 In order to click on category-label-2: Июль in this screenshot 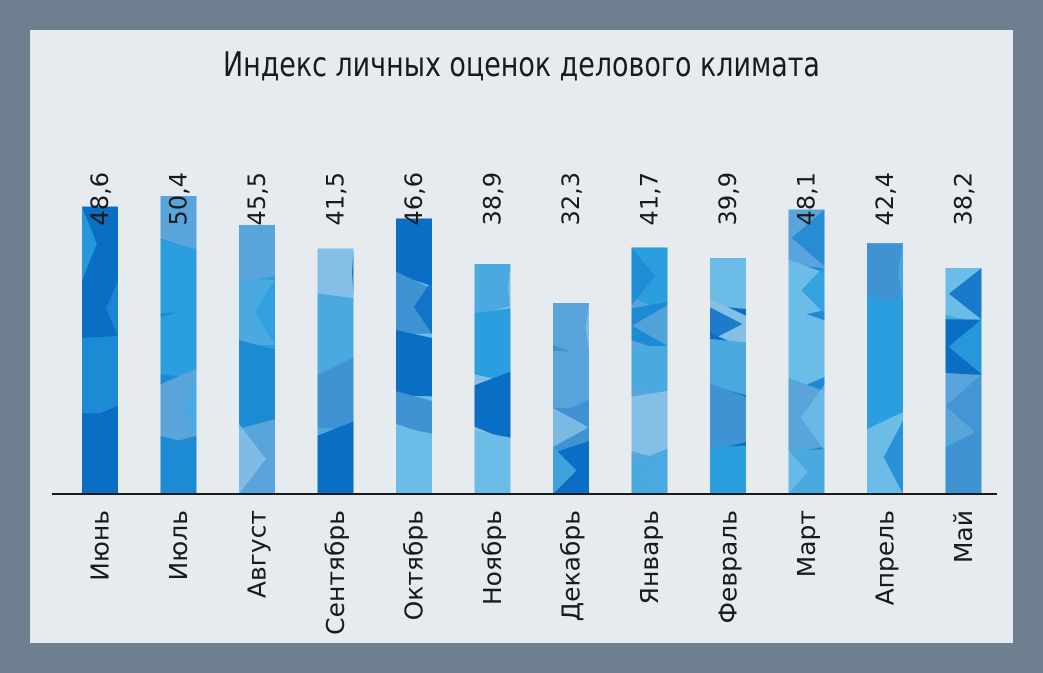, I will do `click(178, 545)`.